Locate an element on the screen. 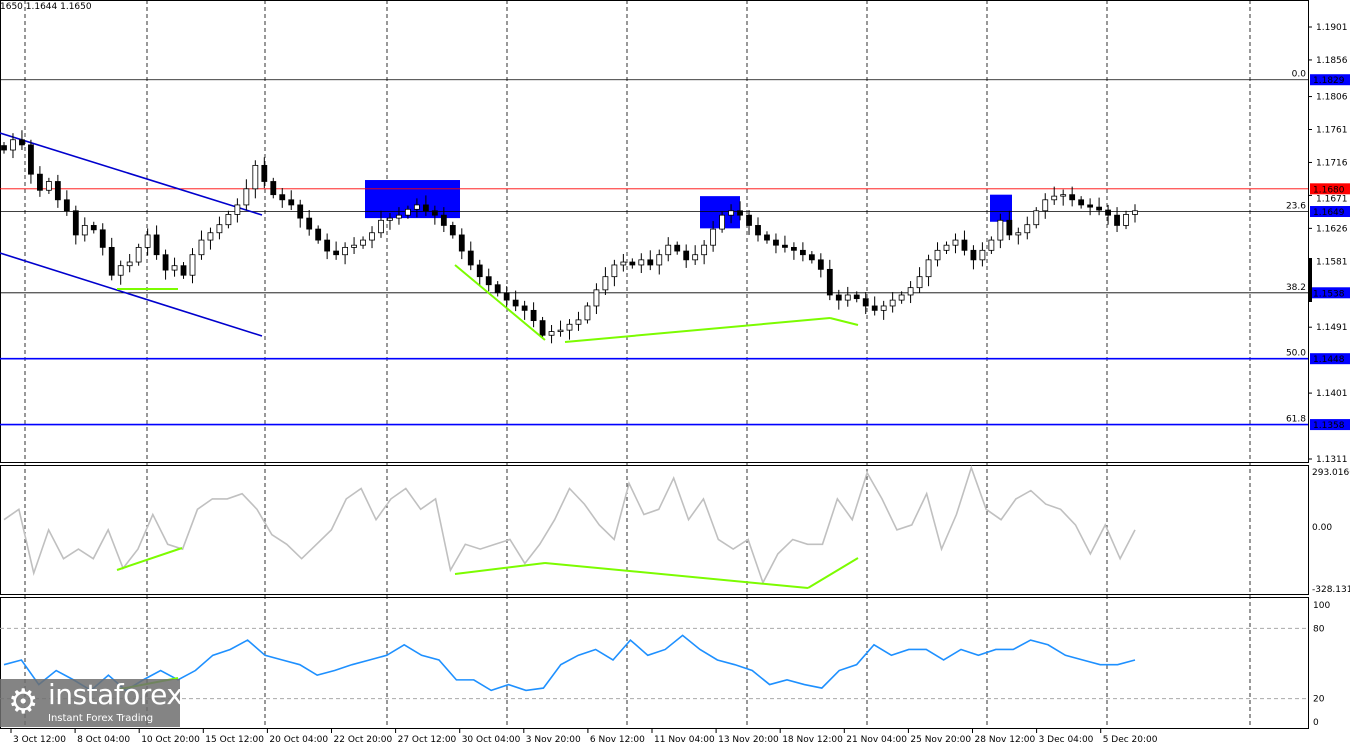 This screenshot has width=1350, height=750. time-tick-label: 30 Oct 04:00 is located at coordinates (491, 740).